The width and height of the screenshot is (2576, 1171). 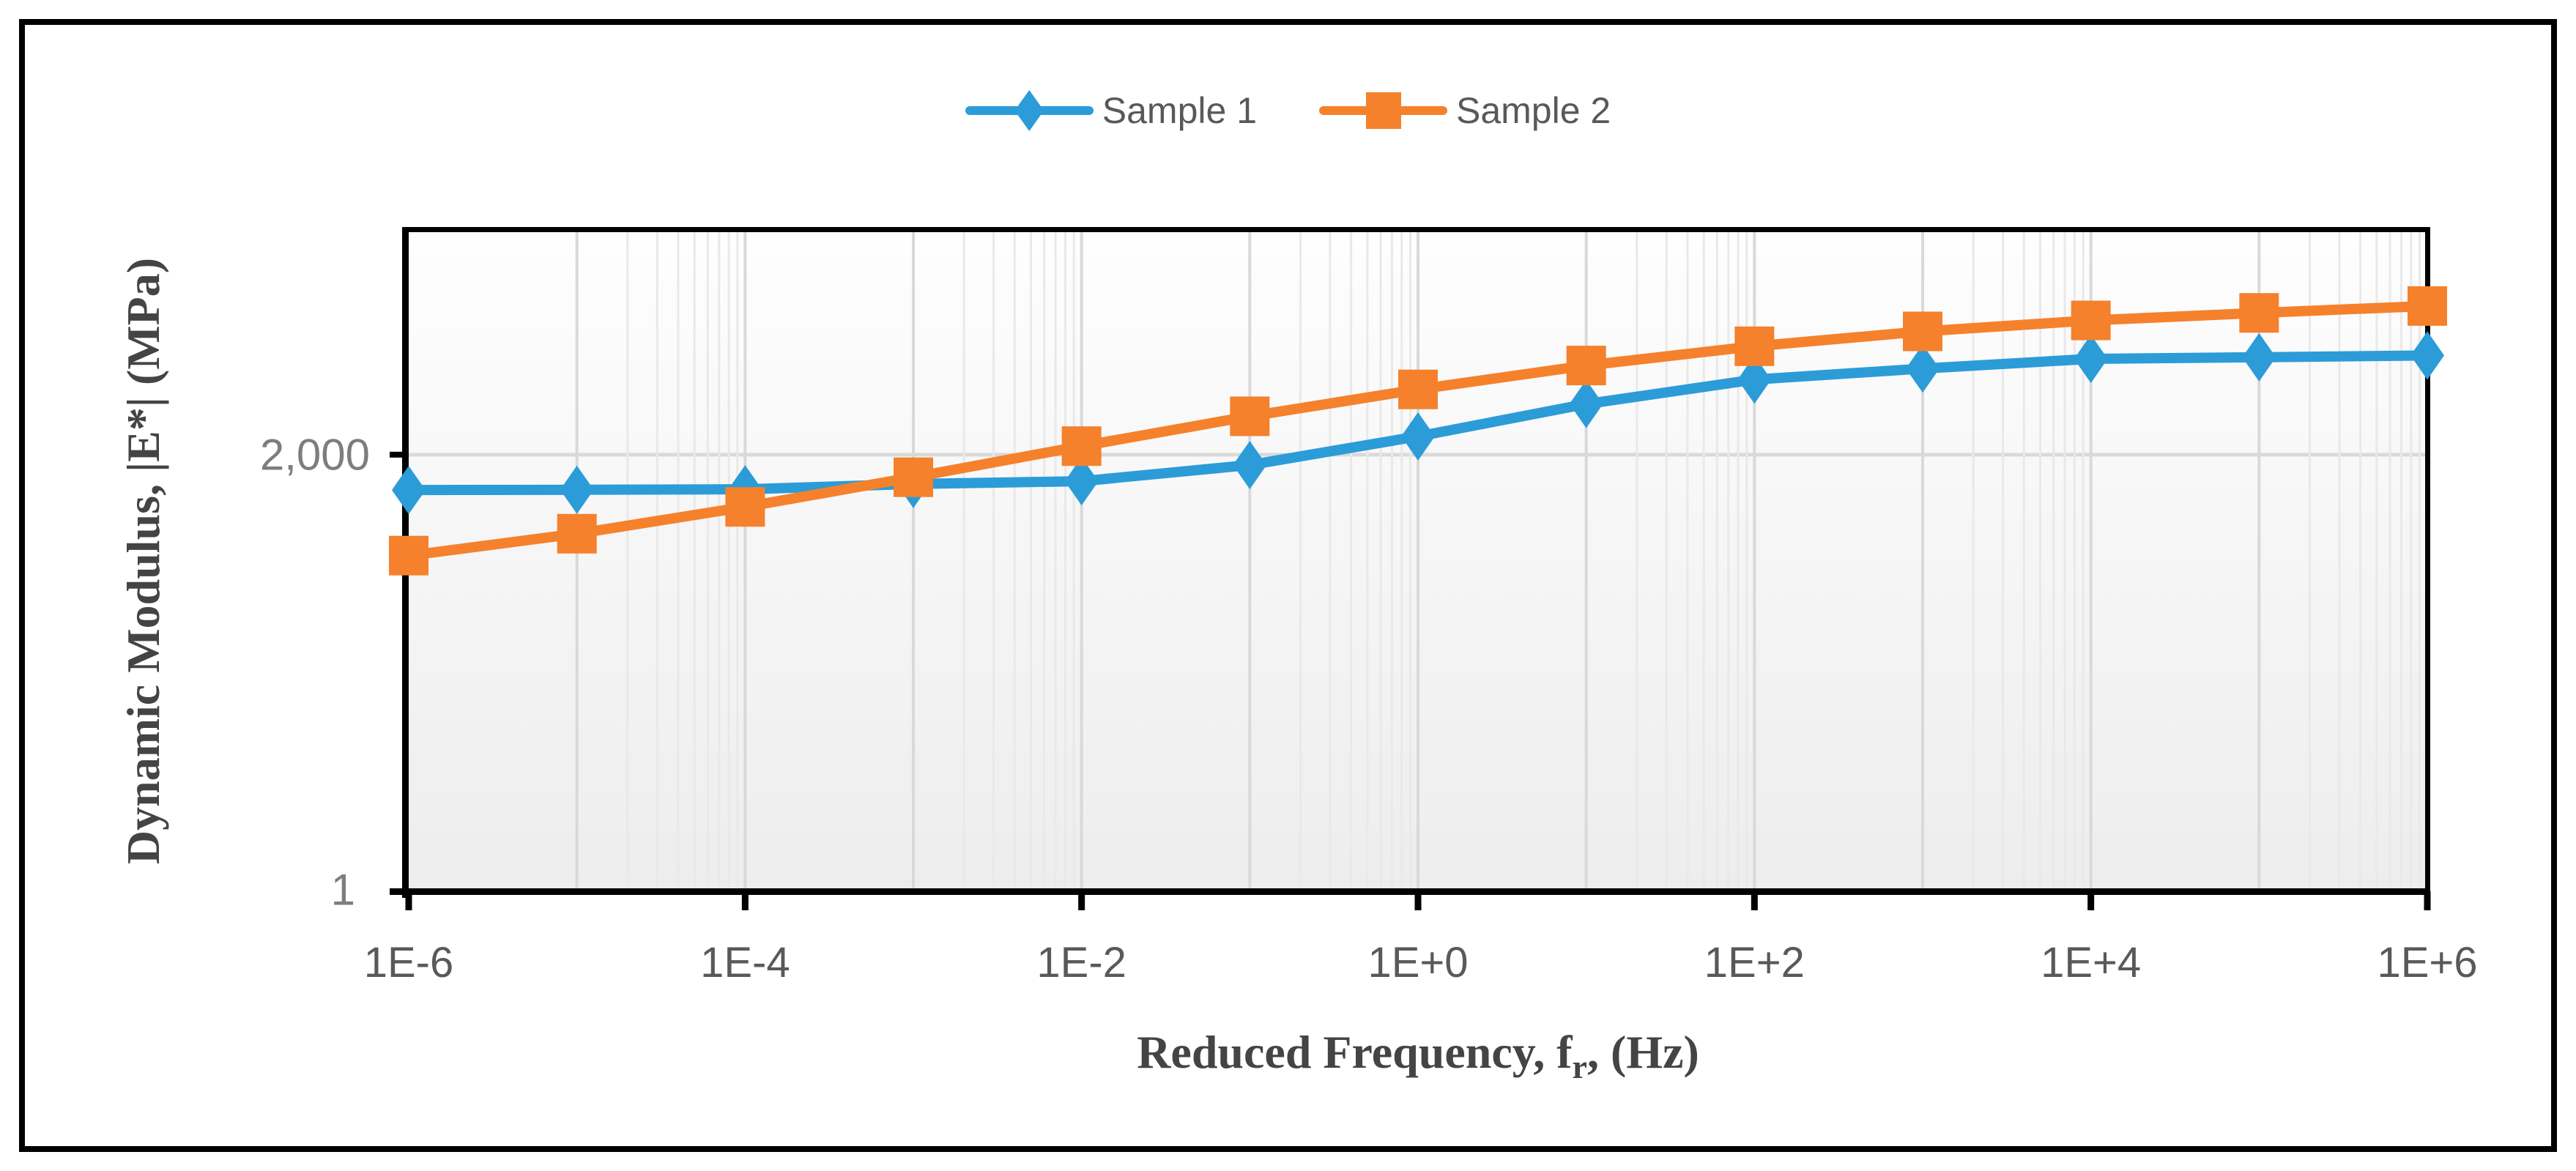 I want to click on legend: Sample 1 Sample 2, so click(x=1288, y=110).